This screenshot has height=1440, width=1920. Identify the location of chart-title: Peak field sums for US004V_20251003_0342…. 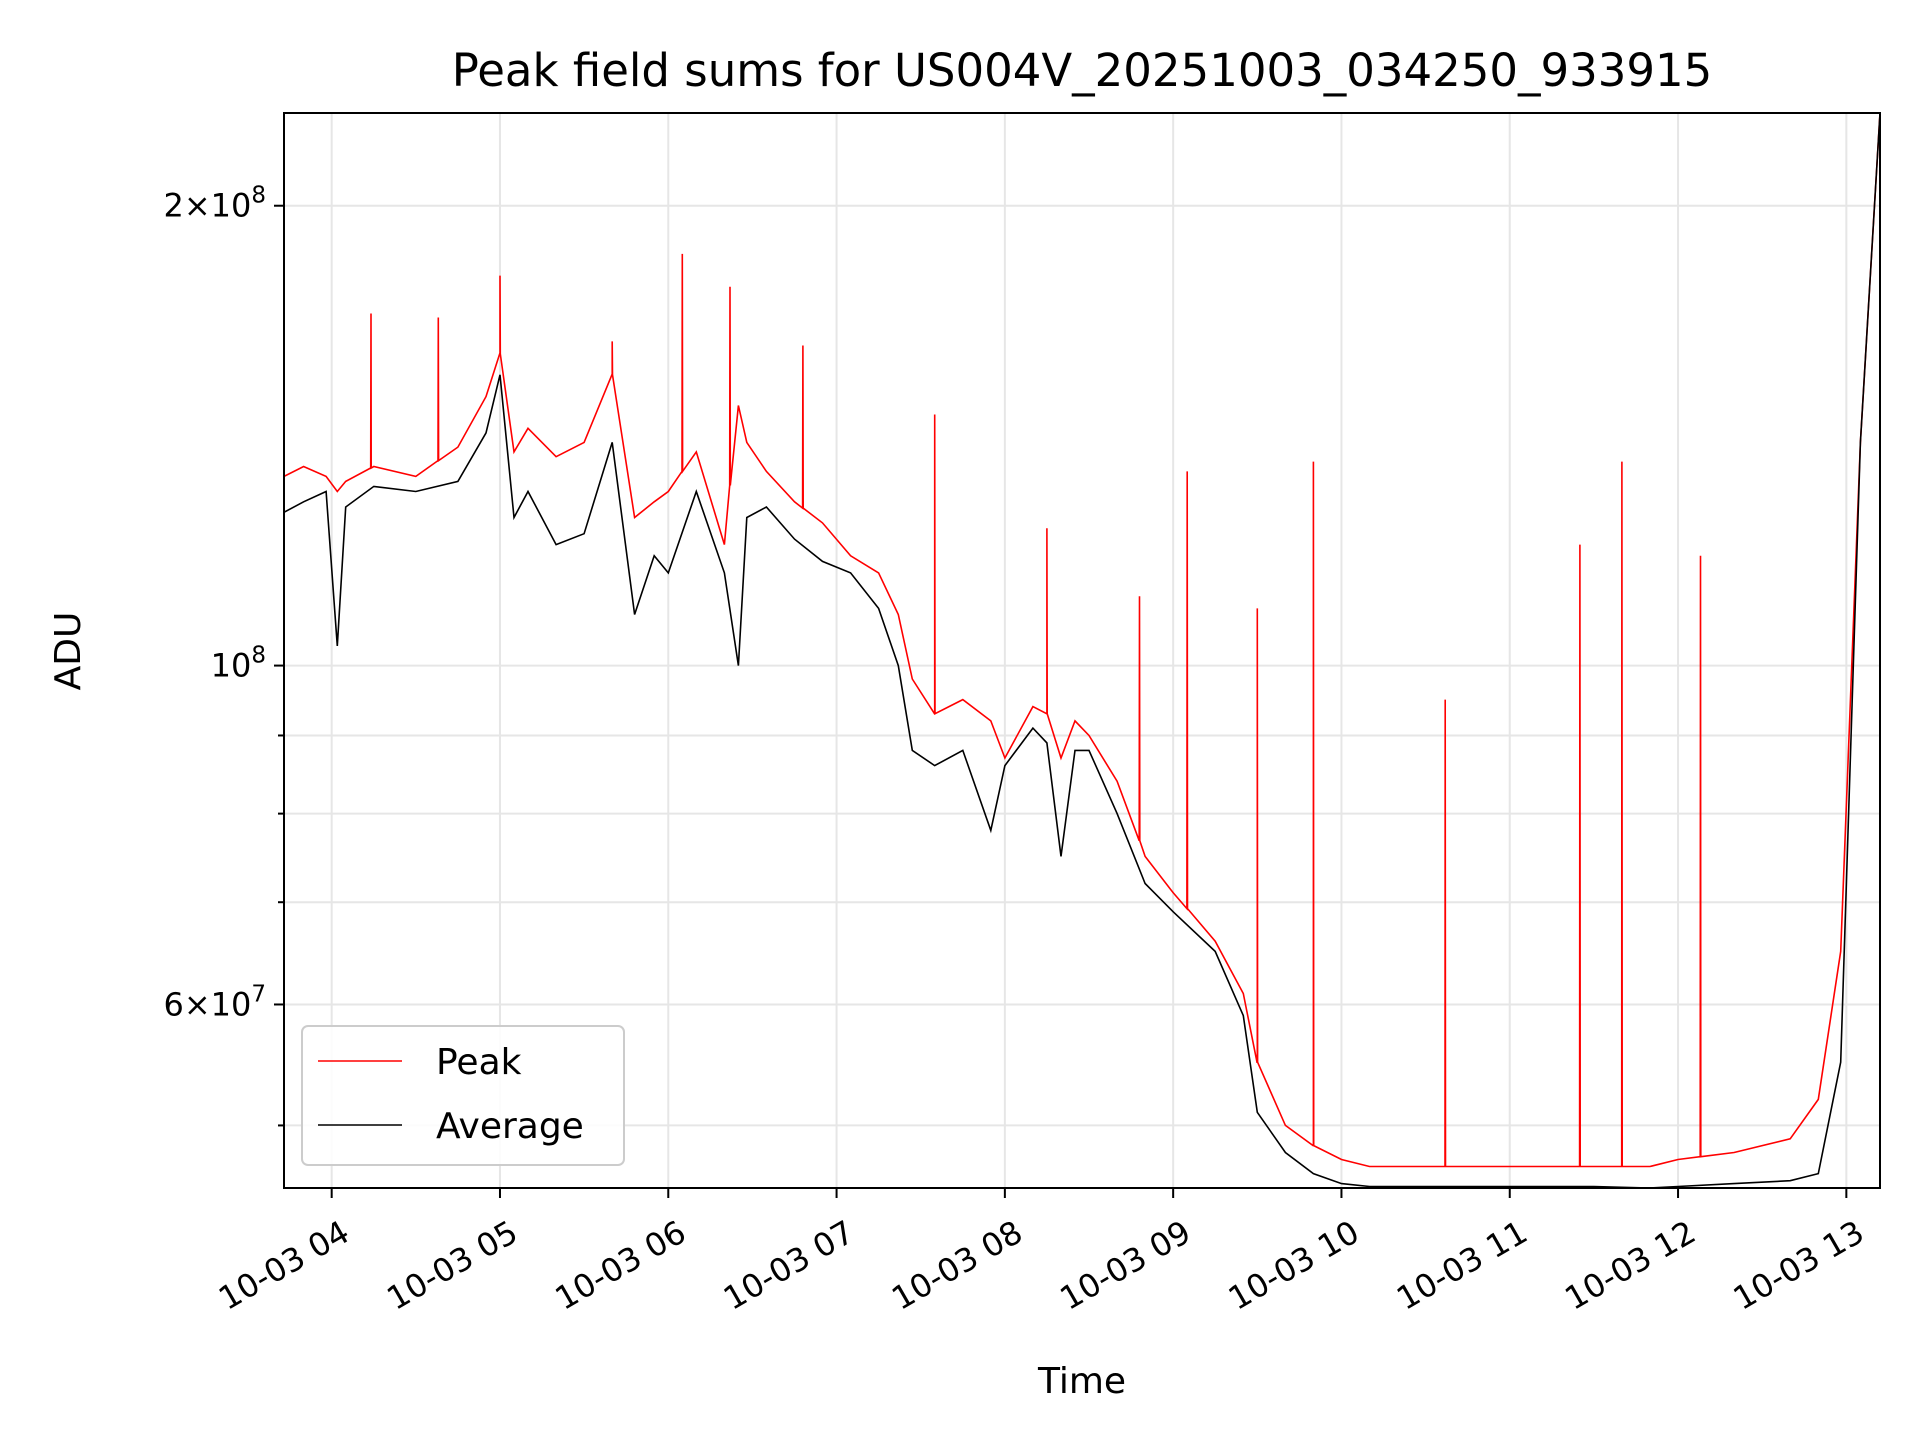
(1082, 70).